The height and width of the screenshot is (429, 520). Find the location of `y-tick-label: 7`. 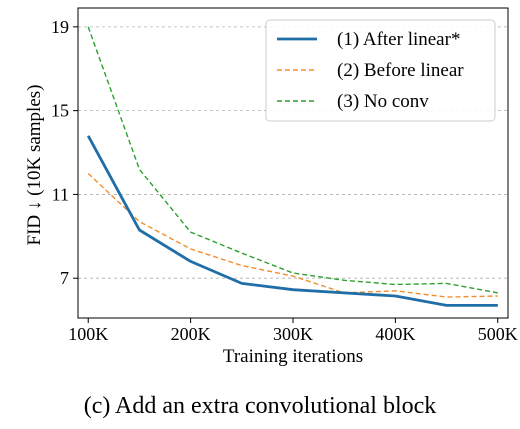

y-tick-label: 7 is located at coordinates (64, 278).